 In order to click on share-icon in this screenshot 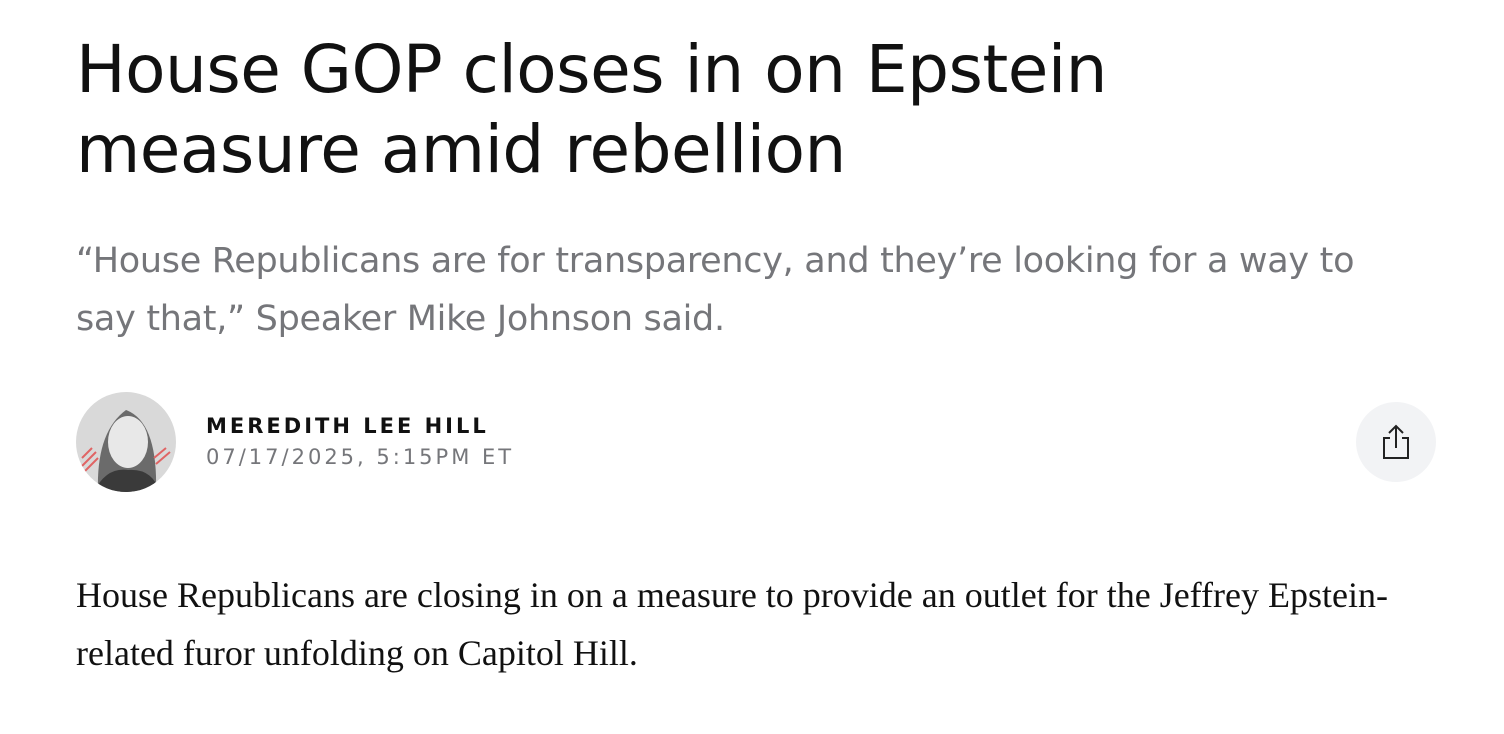, I will do `click(1396, 441)`.